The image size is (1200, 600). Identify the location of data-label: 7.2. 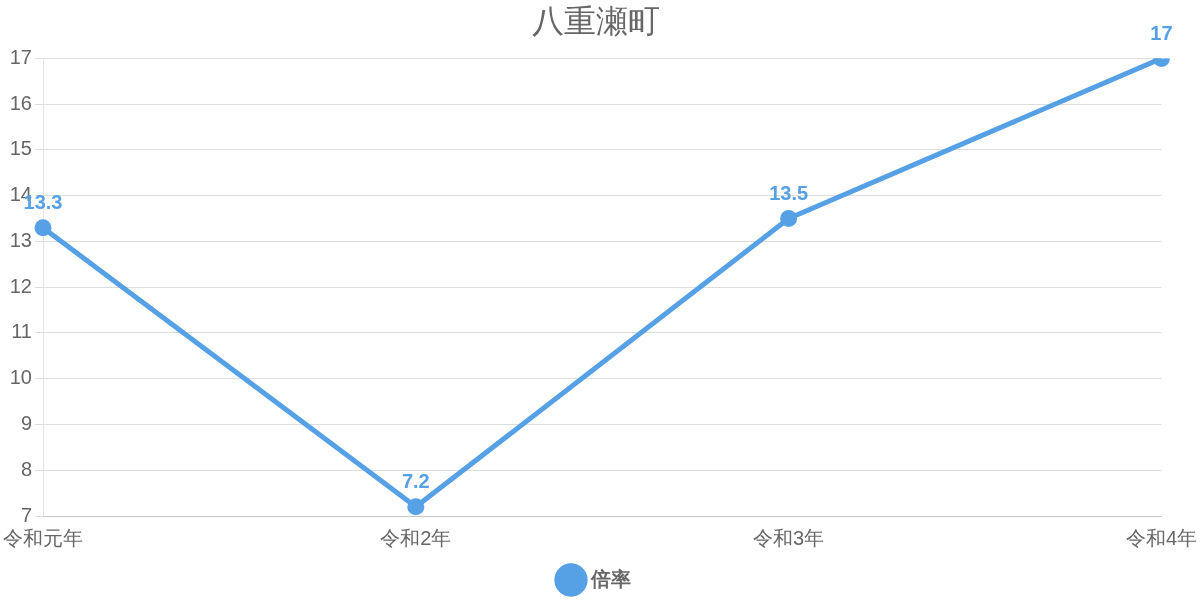
(415, 481).